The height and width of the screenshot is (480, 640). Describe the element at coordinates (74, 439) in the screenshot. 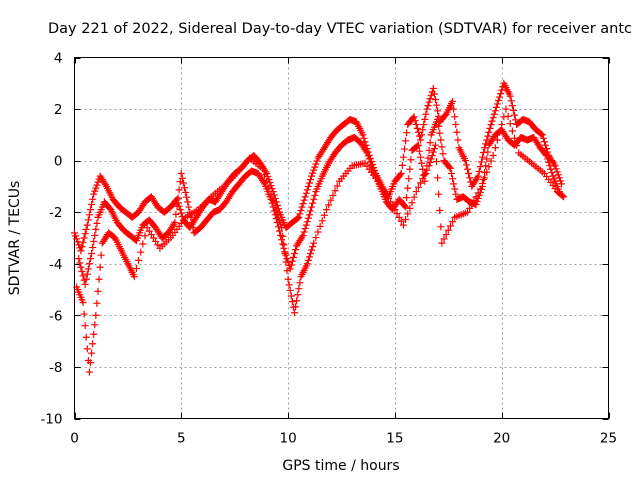

I see `x-tick-label: 0` at that location.